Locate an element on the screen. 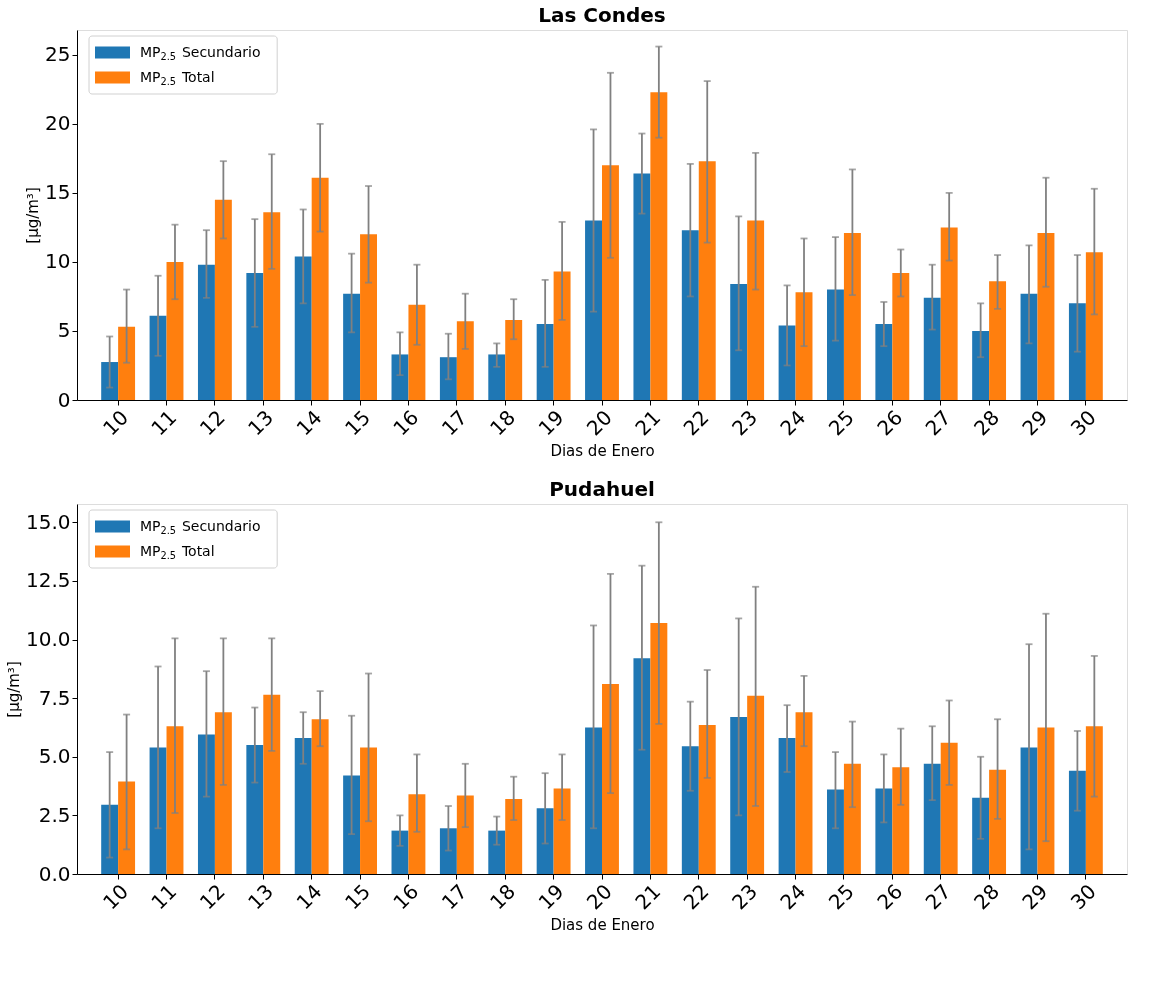 Image resolution: width=1160 pixels, height=997 pixels. y-tick-label: 10.0 is located at coordinates (48, 639).